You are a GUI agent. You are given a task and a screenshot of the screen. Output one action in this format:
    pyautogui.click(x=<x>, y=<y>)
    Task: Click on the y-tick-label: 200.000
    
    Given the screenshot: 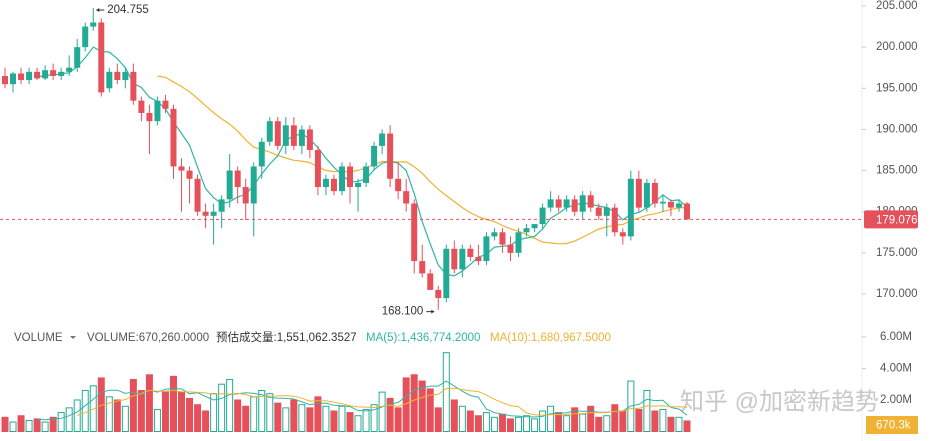 What is the action you would take?
    pyautogui.click(x=897, y=47)
    